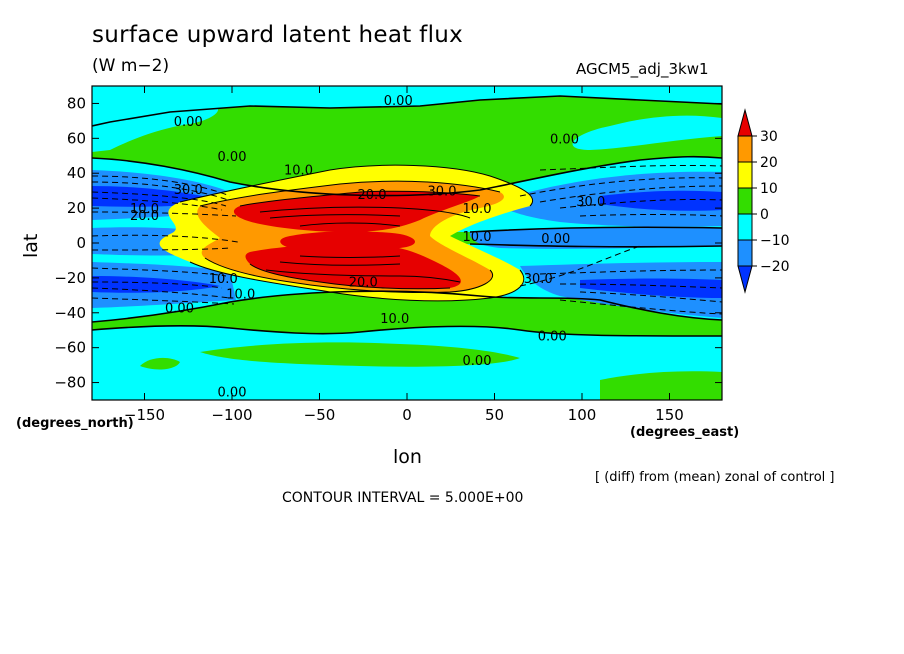  I want to click on contour-label-21: 10.0, so click(144, 209).